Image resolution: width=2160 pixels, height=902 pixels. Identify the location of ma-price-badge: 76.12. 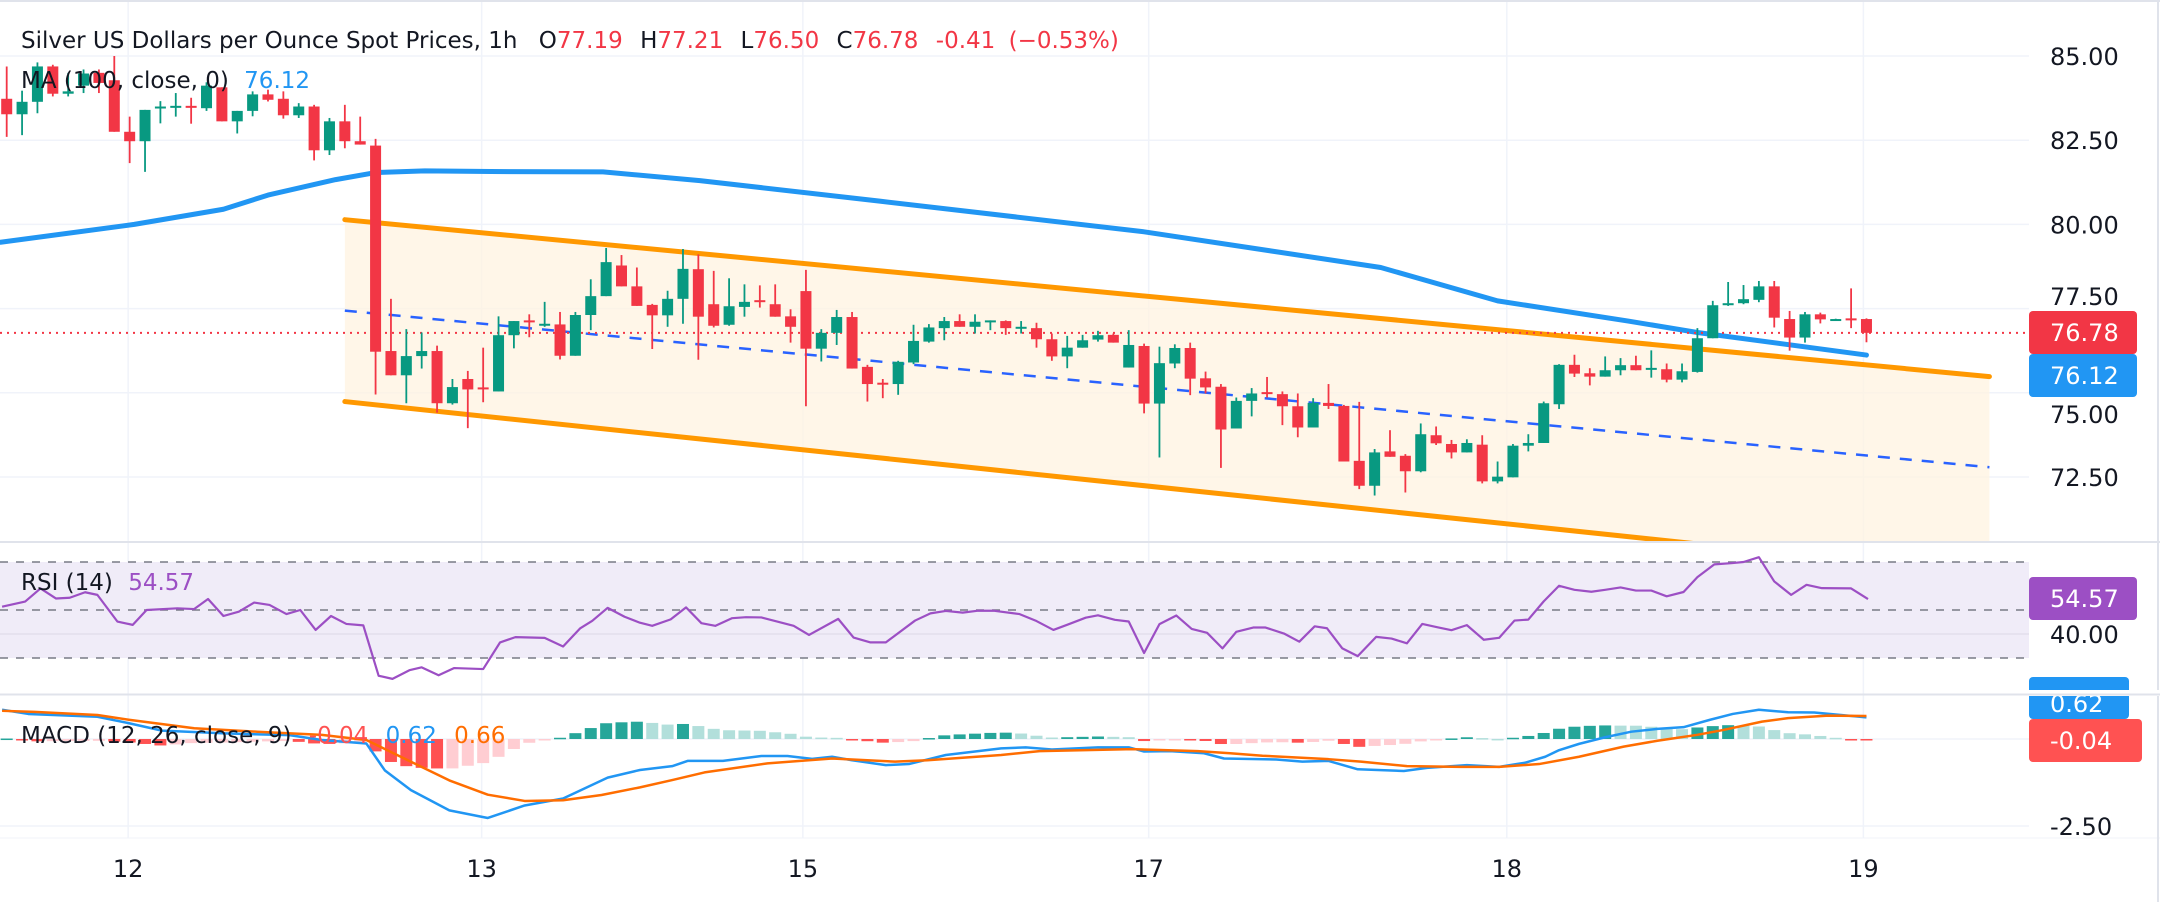
(2083, 375).